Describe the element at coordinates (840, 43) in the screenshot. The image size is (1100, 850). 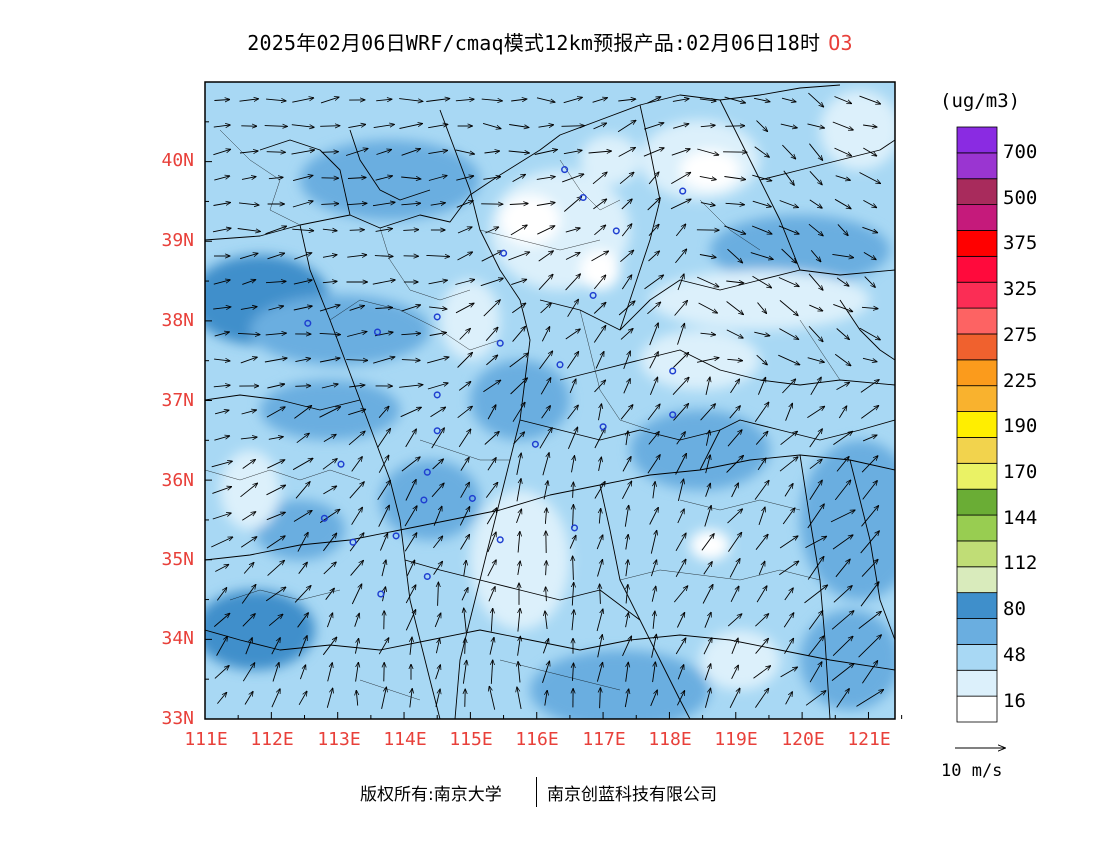
I see `pollutant-species-label: O3` at that location.